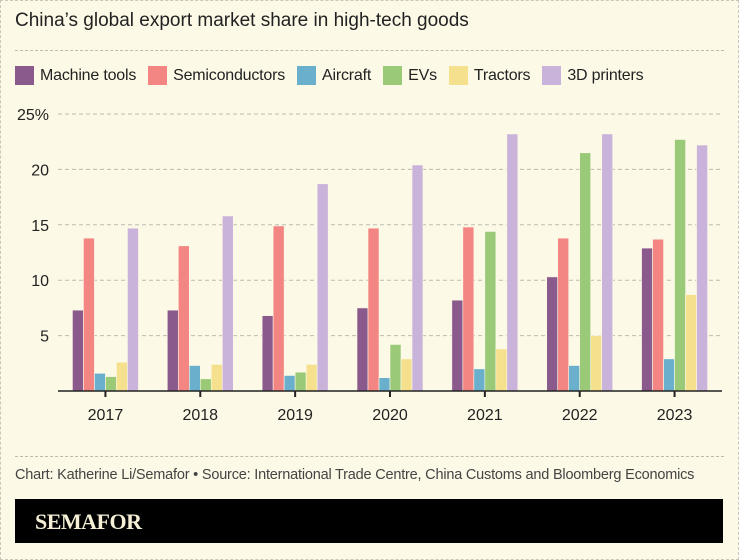 Image resolution: width=739 pixels, height=560 pixels. I want to click on legend-item-tractors: Tractors, so click(489, 75).